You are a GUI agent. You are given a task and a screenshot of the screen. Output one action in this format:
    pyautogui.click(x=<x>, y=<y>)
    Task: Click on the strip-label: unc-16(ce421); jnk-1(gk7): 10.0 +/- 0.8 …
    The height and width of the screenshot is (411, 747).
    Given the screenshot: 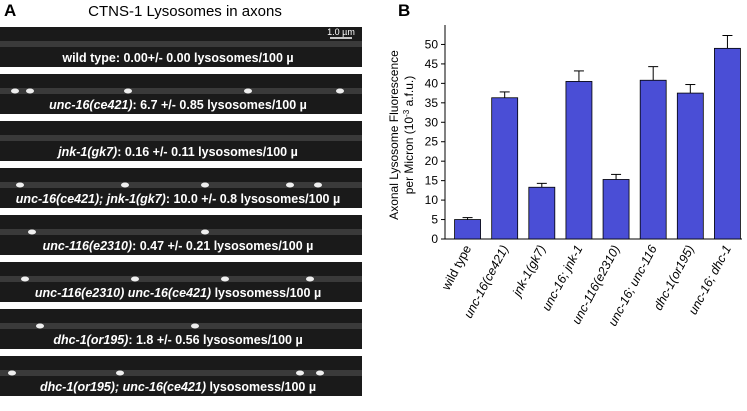 What is the action you would take?
    pyautogui.click(x=178, y=199)
    